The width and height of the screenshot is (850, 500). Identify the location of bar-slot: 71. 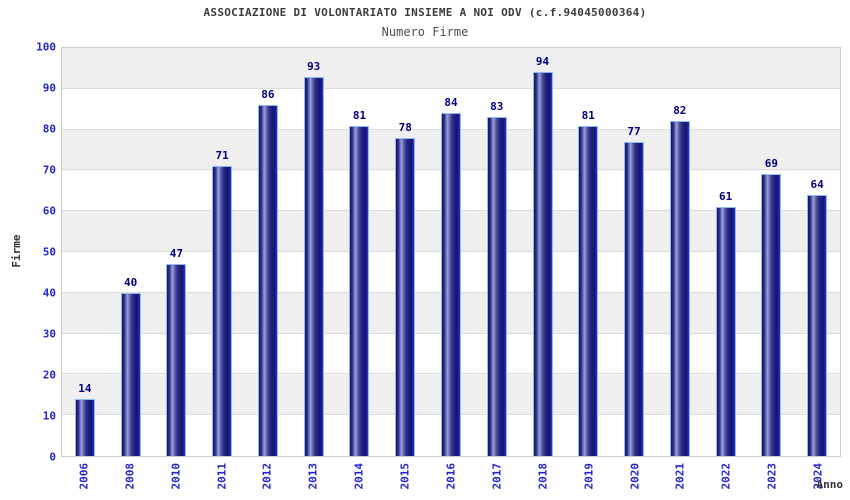
(222, 252).